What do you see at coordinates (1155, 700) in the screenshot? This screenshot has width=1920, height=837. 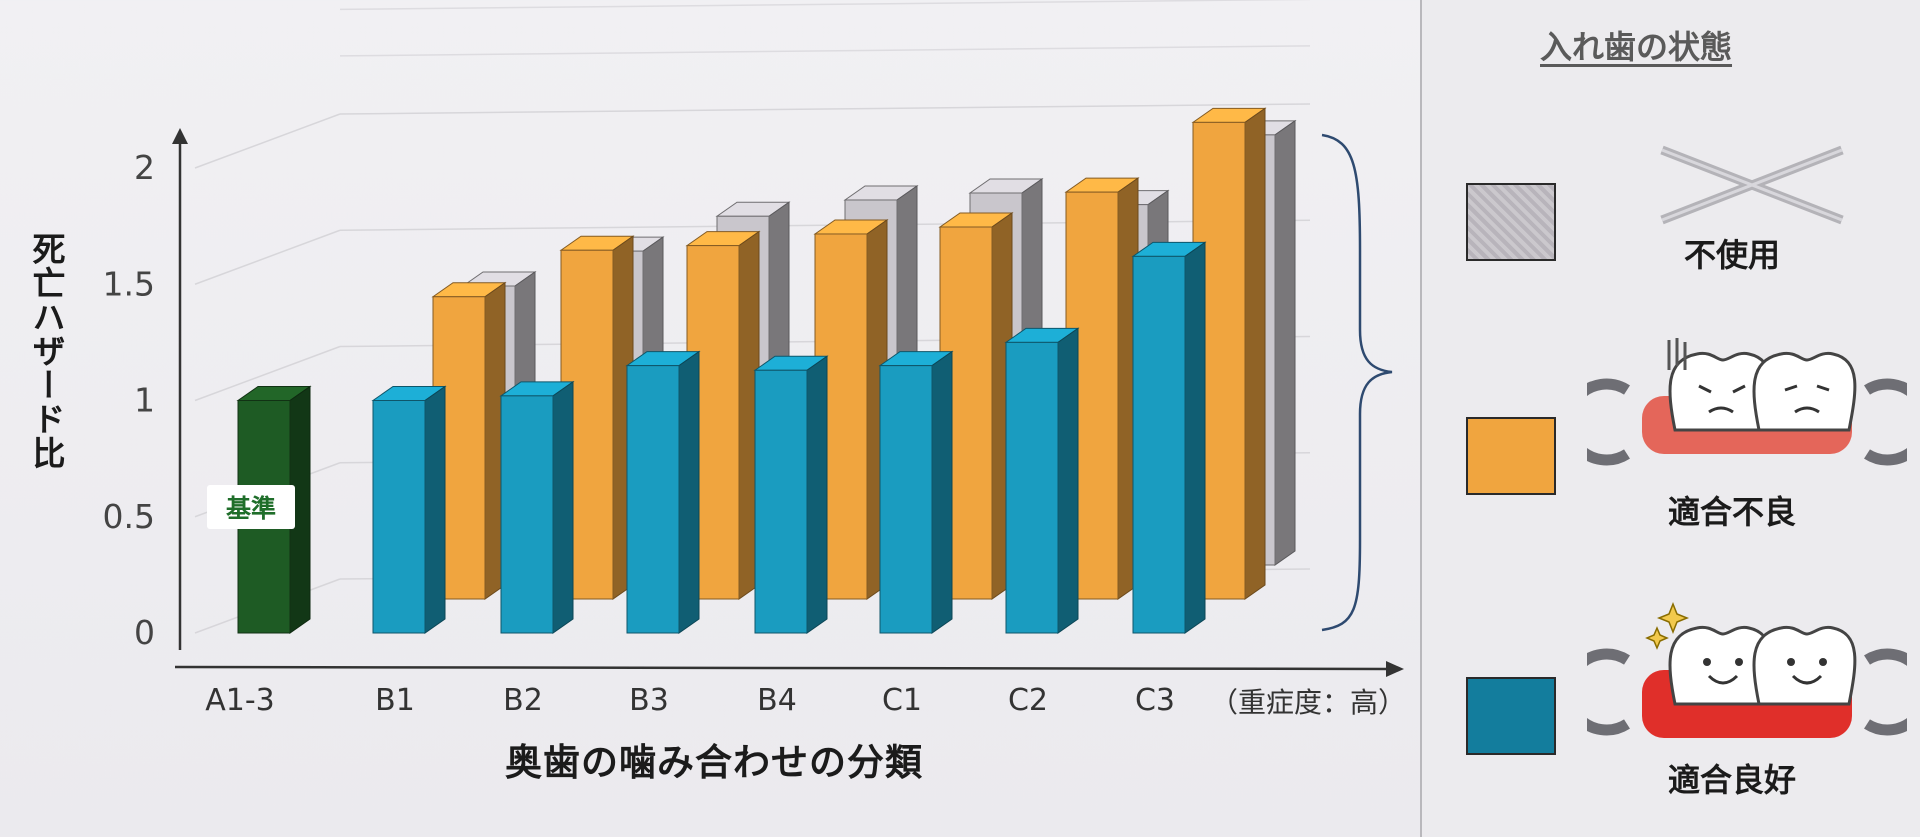 I see `x-tick-label: C3` at bounding box center [1155, 700].